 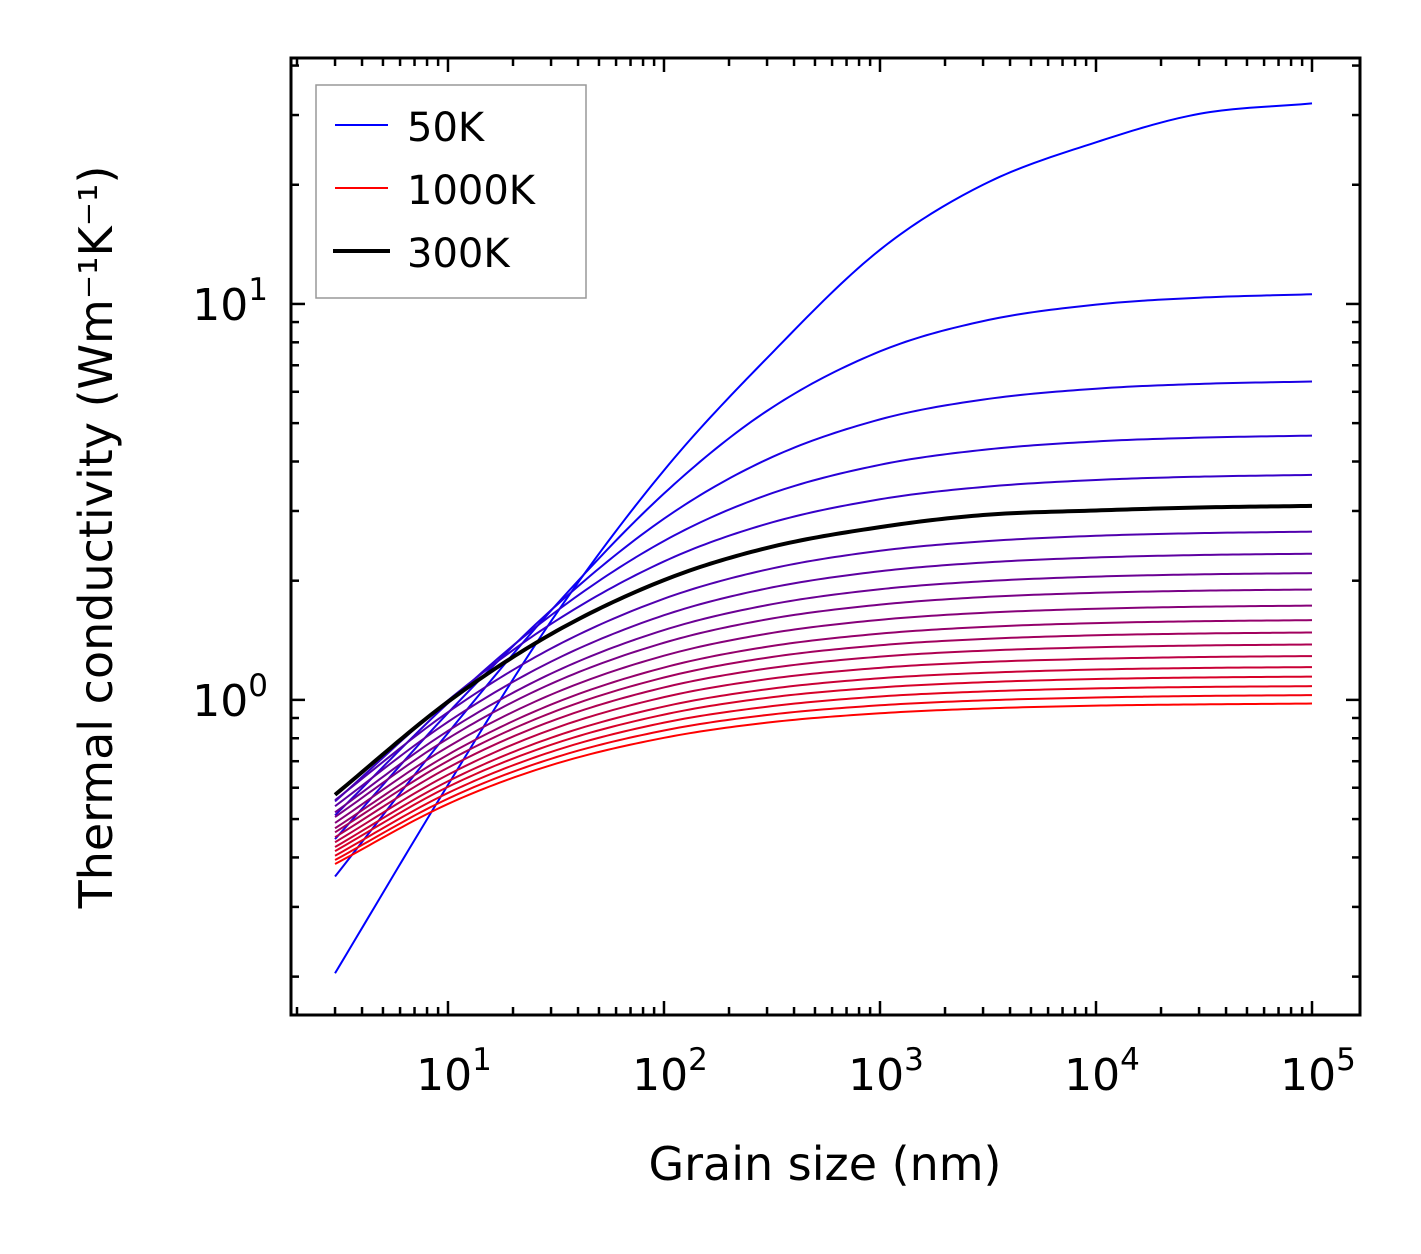 I want to click on series-line-400k, so click(x=823, y=679).